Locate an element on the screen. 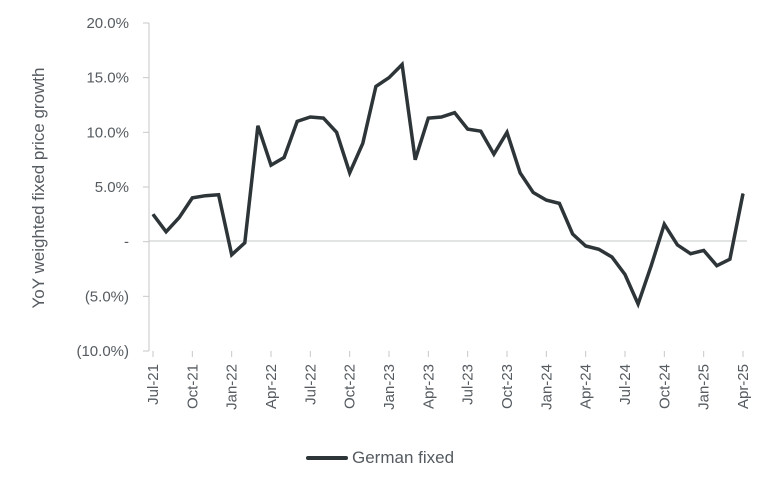 The image size is (774, 492). x-tick-label: Apr-22 is located at coordinates (271, 386).